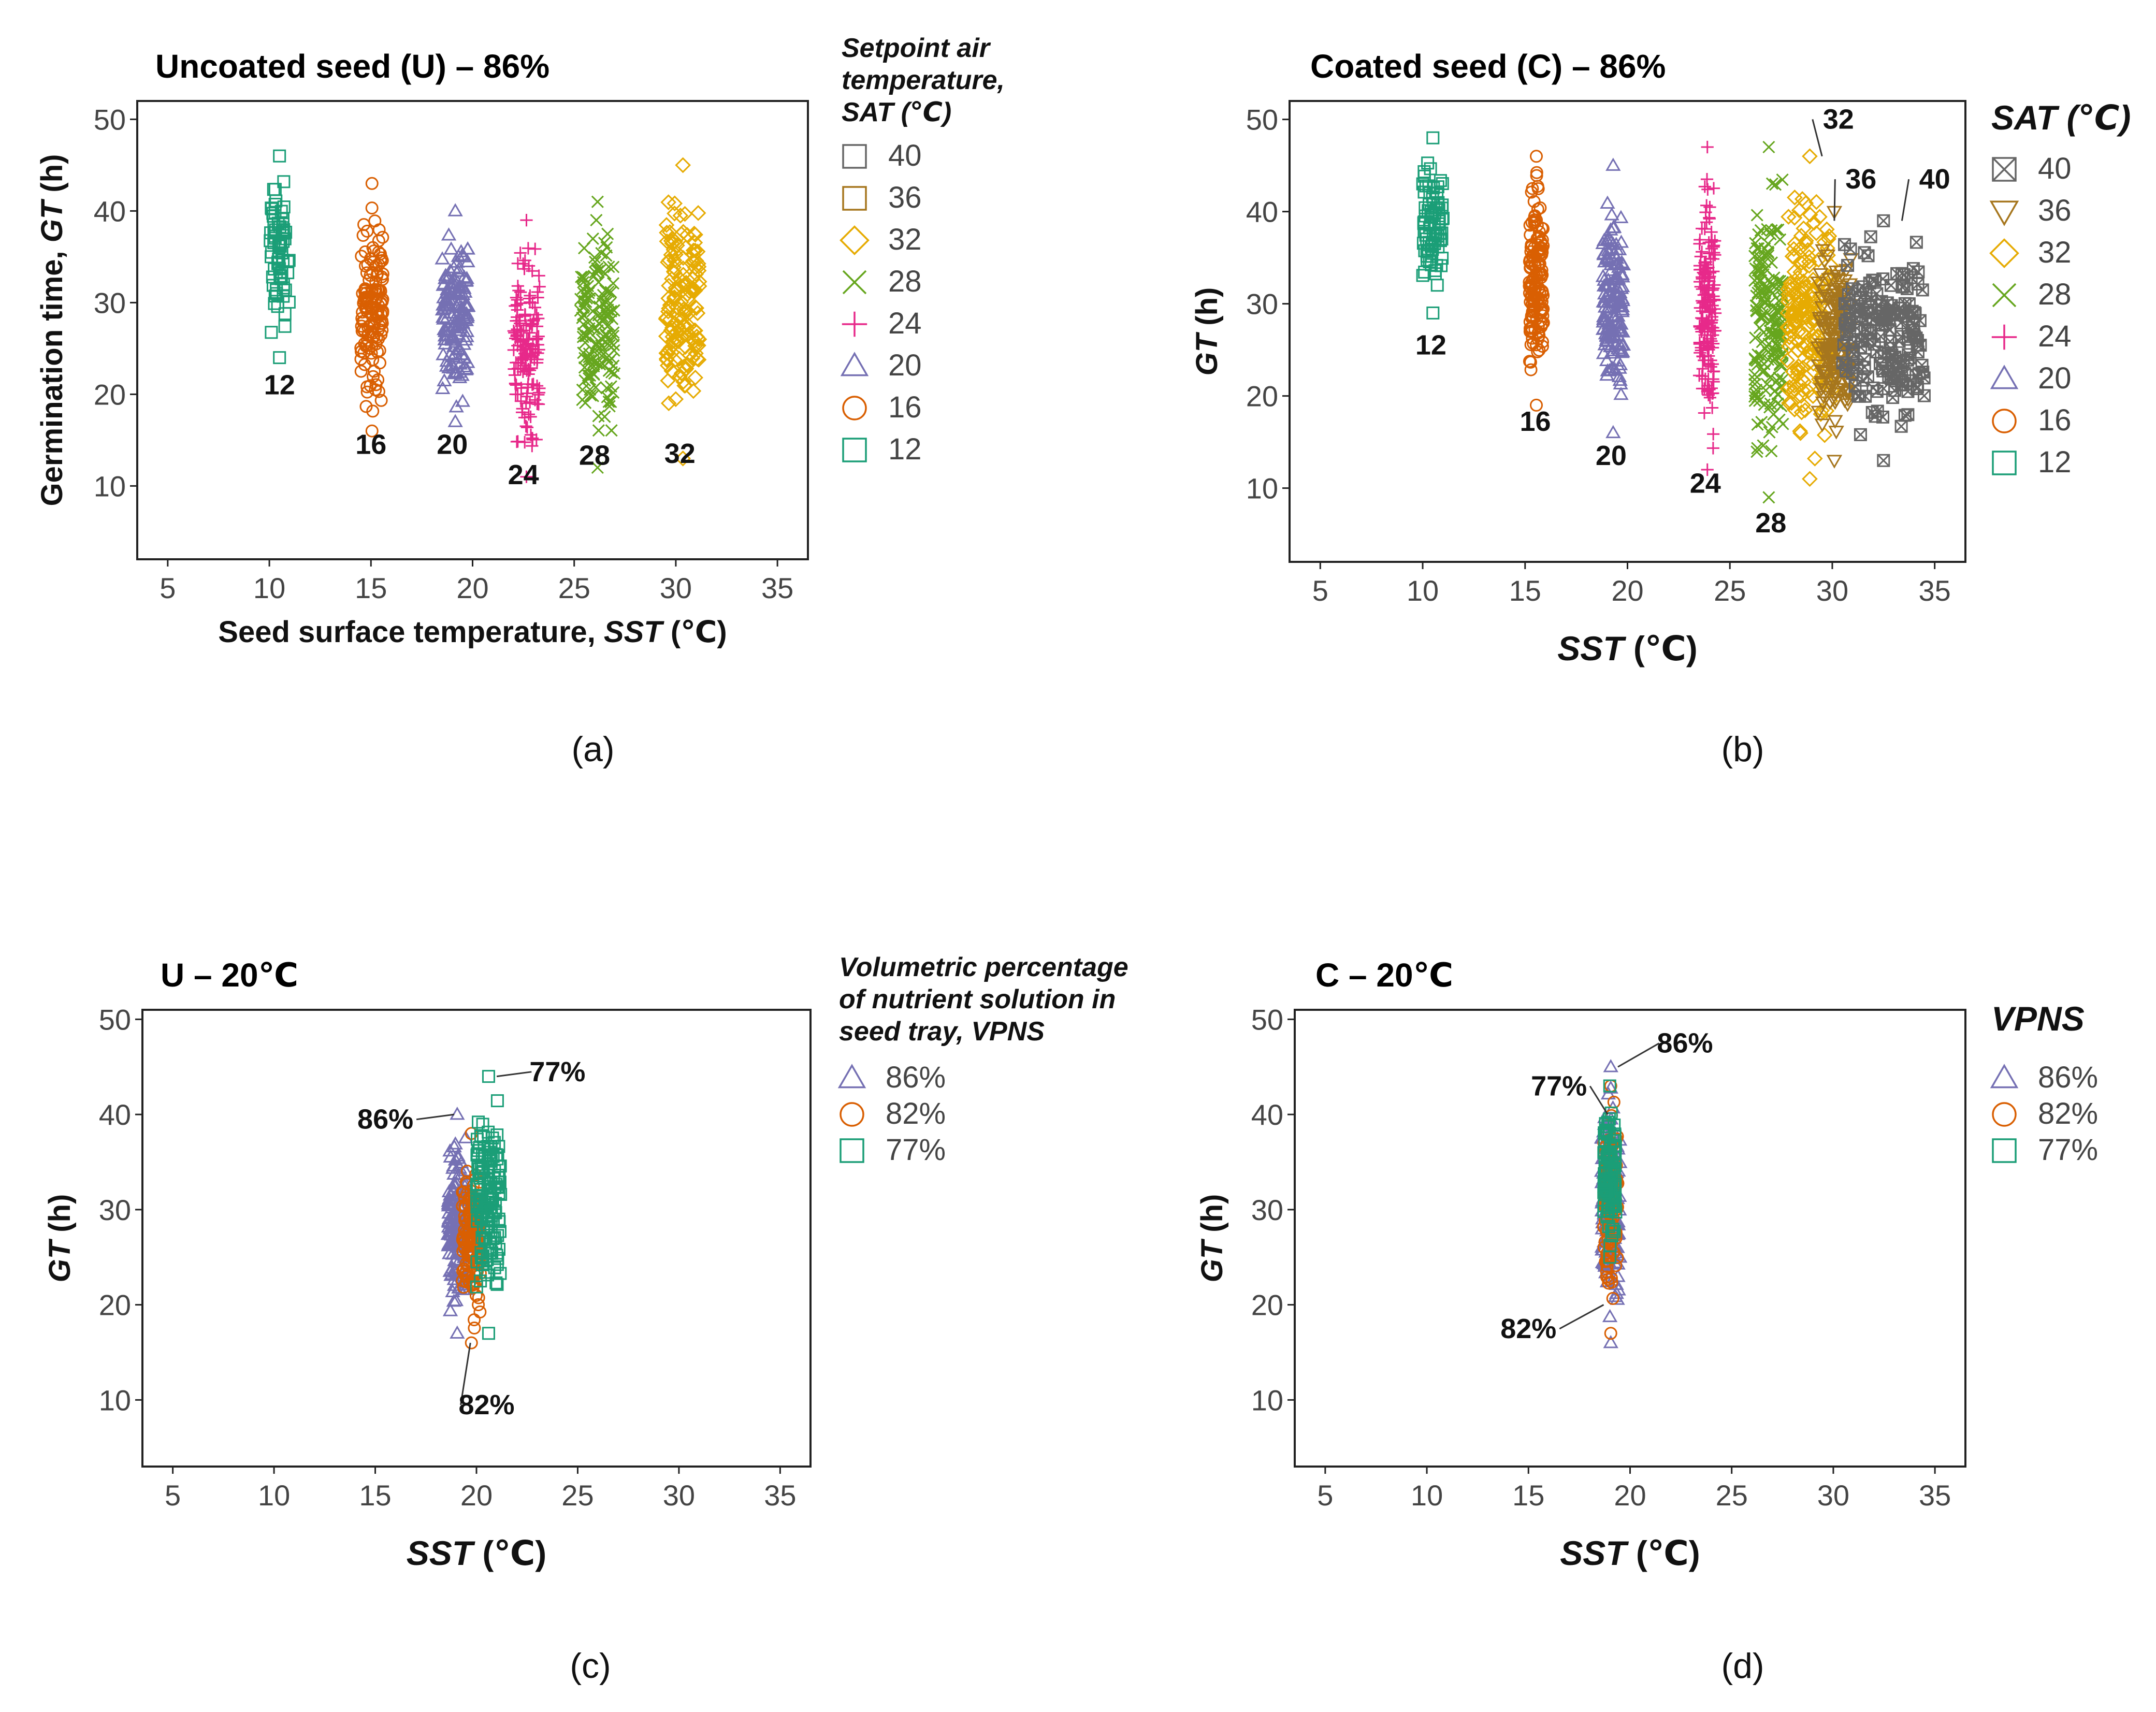  Describe the element at coordinates (352, 66) in the screenshot. I see `panel-title: Uncoated seed (U) – 86%` at that location.